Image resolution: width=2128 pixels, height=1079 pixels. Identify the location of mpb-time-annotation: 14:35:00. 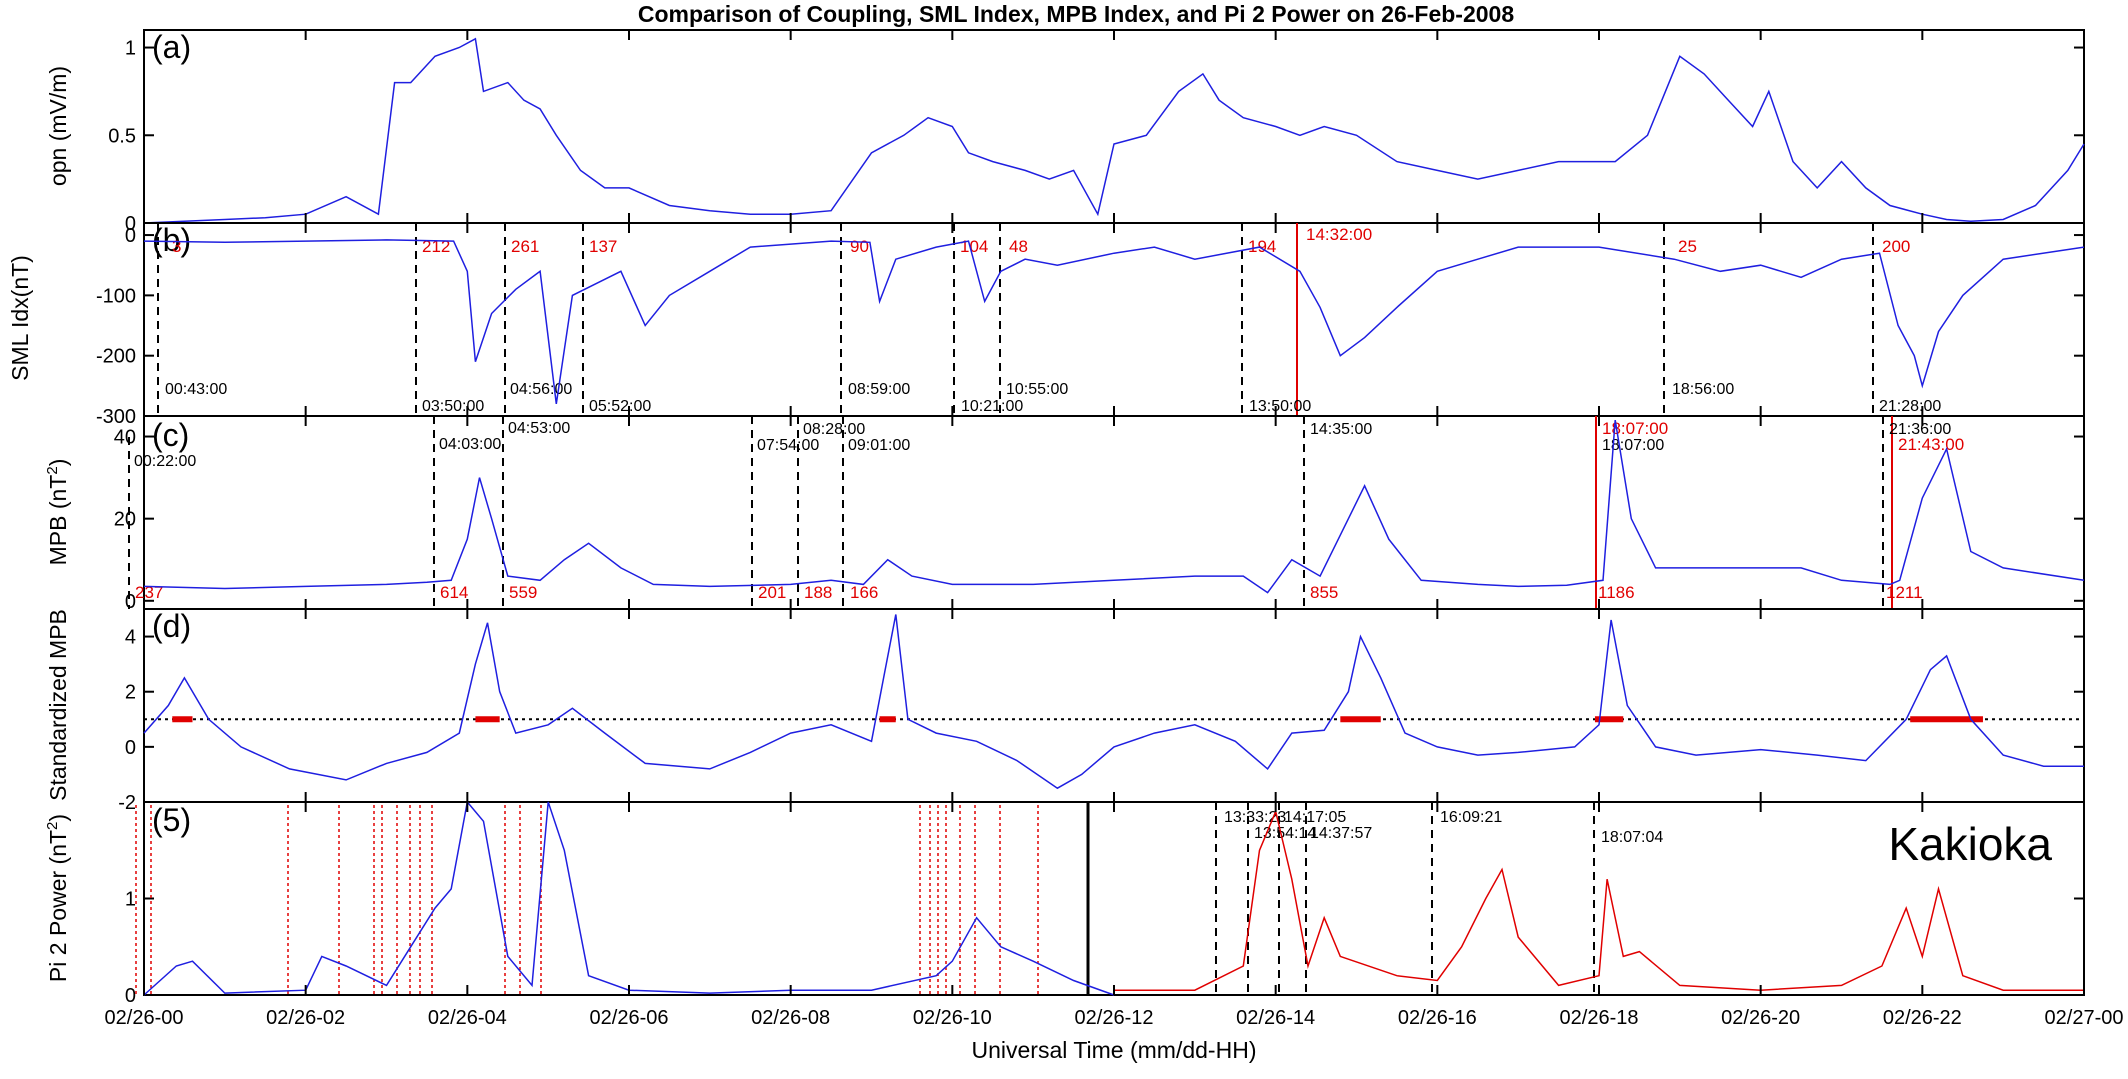
(1341, 429).